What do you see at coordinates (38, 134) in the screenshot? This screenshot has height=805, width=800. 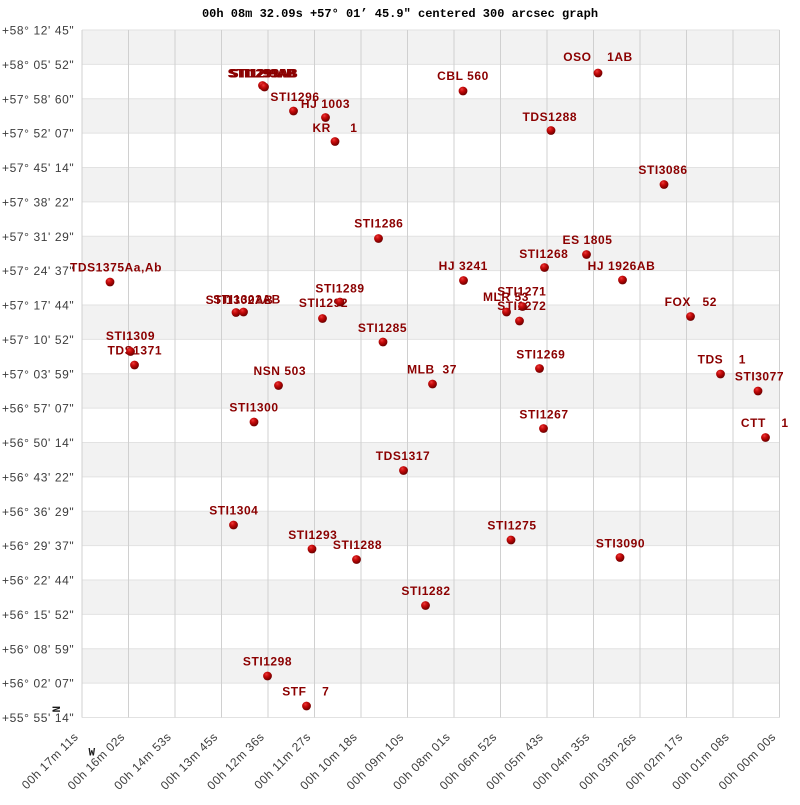 I see `svg-text: +57° 52' 07"` at bounding box center [38, 134].